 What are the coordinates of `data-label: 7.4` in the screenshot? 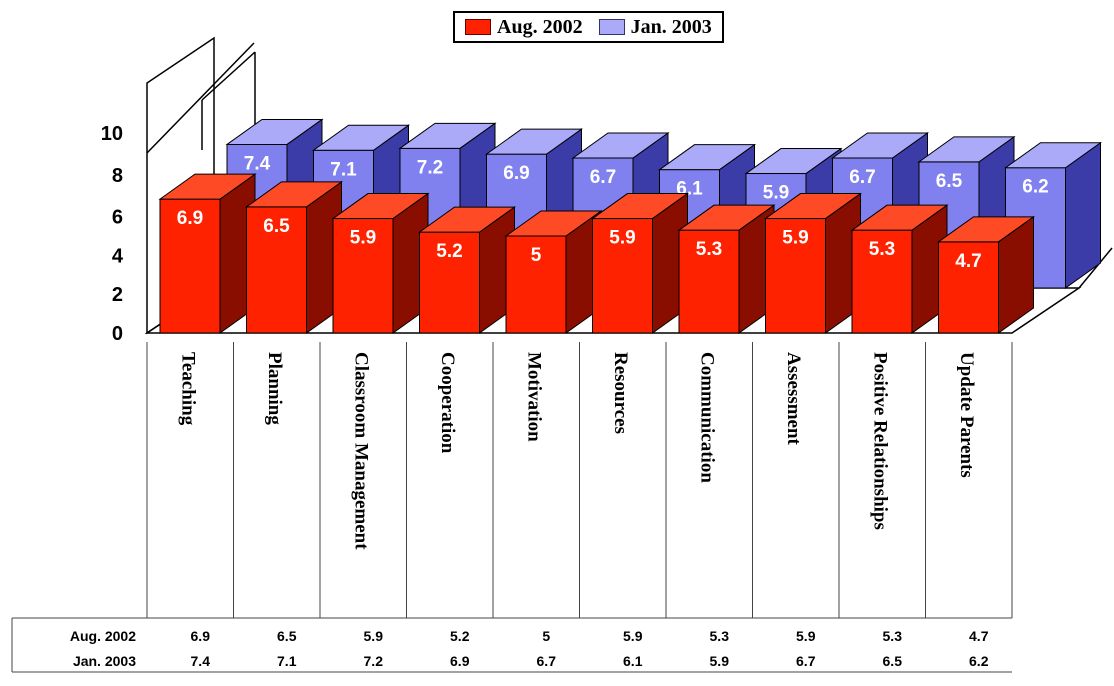 It's located at (257, 163).